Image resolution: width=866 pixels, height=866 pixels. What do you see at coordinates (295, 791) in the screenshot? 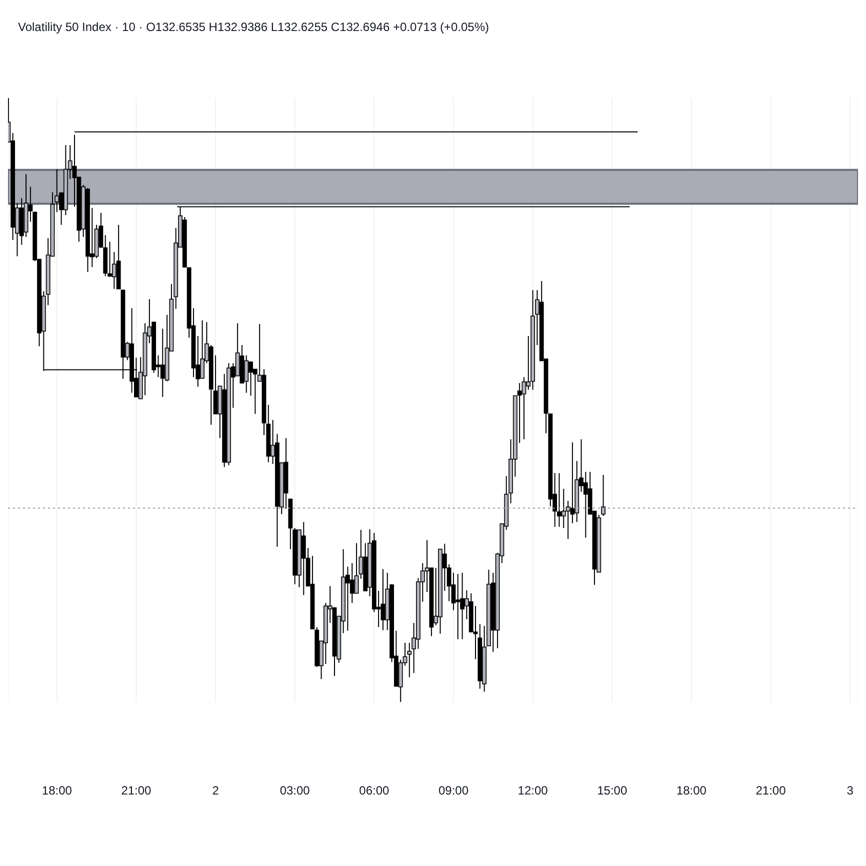
I see `x-tick-label: 03:00` at bounding box center [295, 791].